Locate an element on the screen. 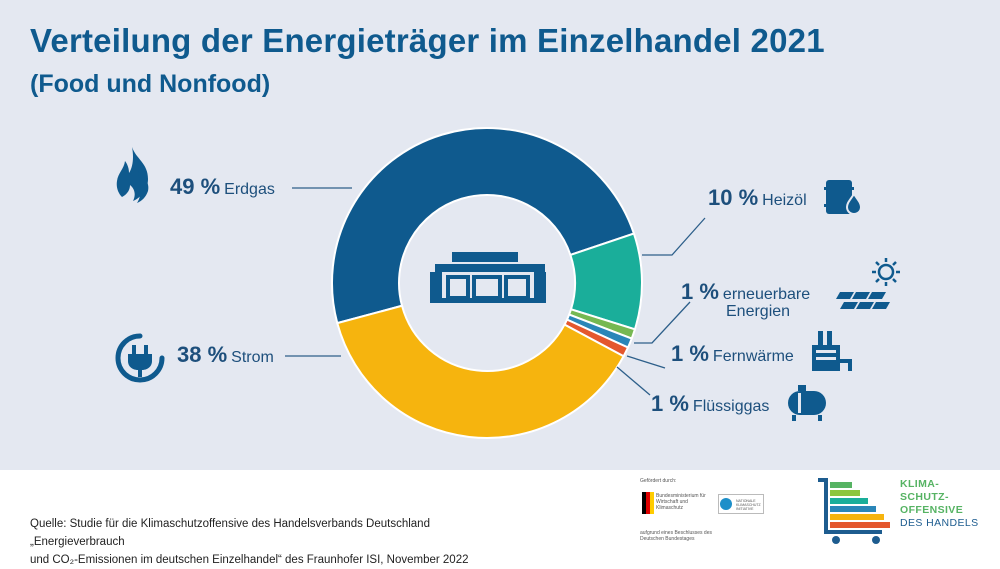 The image size is (1000, 569). label-fluessiggas-name: Flüssiggas is located at coordinates (731, 406).